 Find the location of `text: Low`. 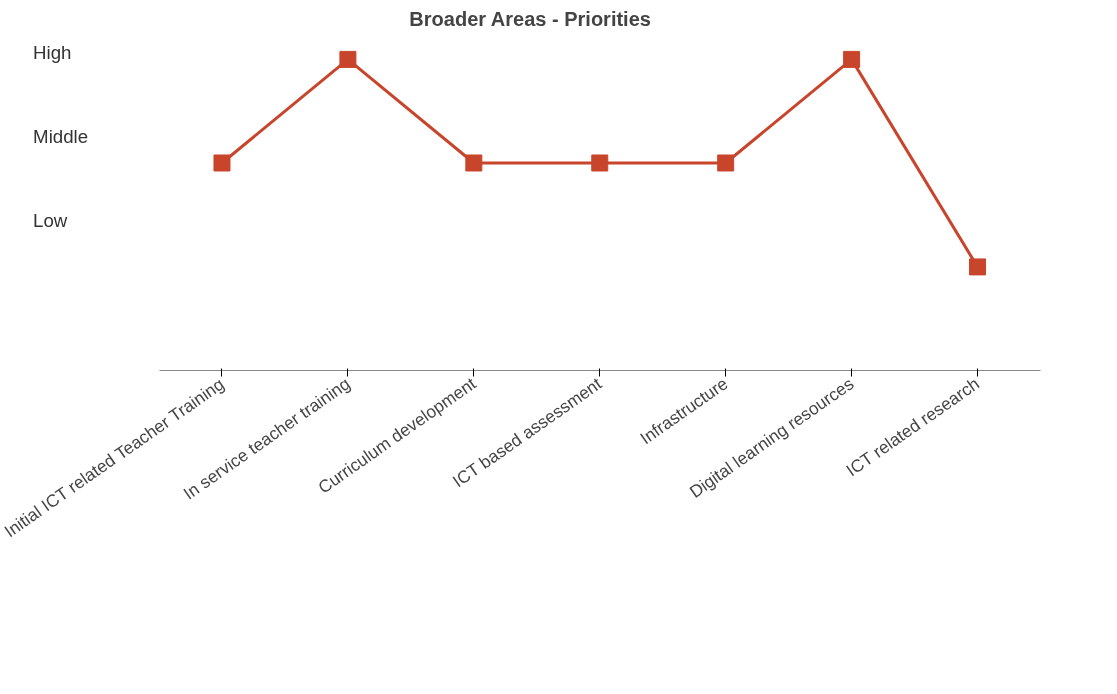

text: Low is located at coordinates (50, 221).